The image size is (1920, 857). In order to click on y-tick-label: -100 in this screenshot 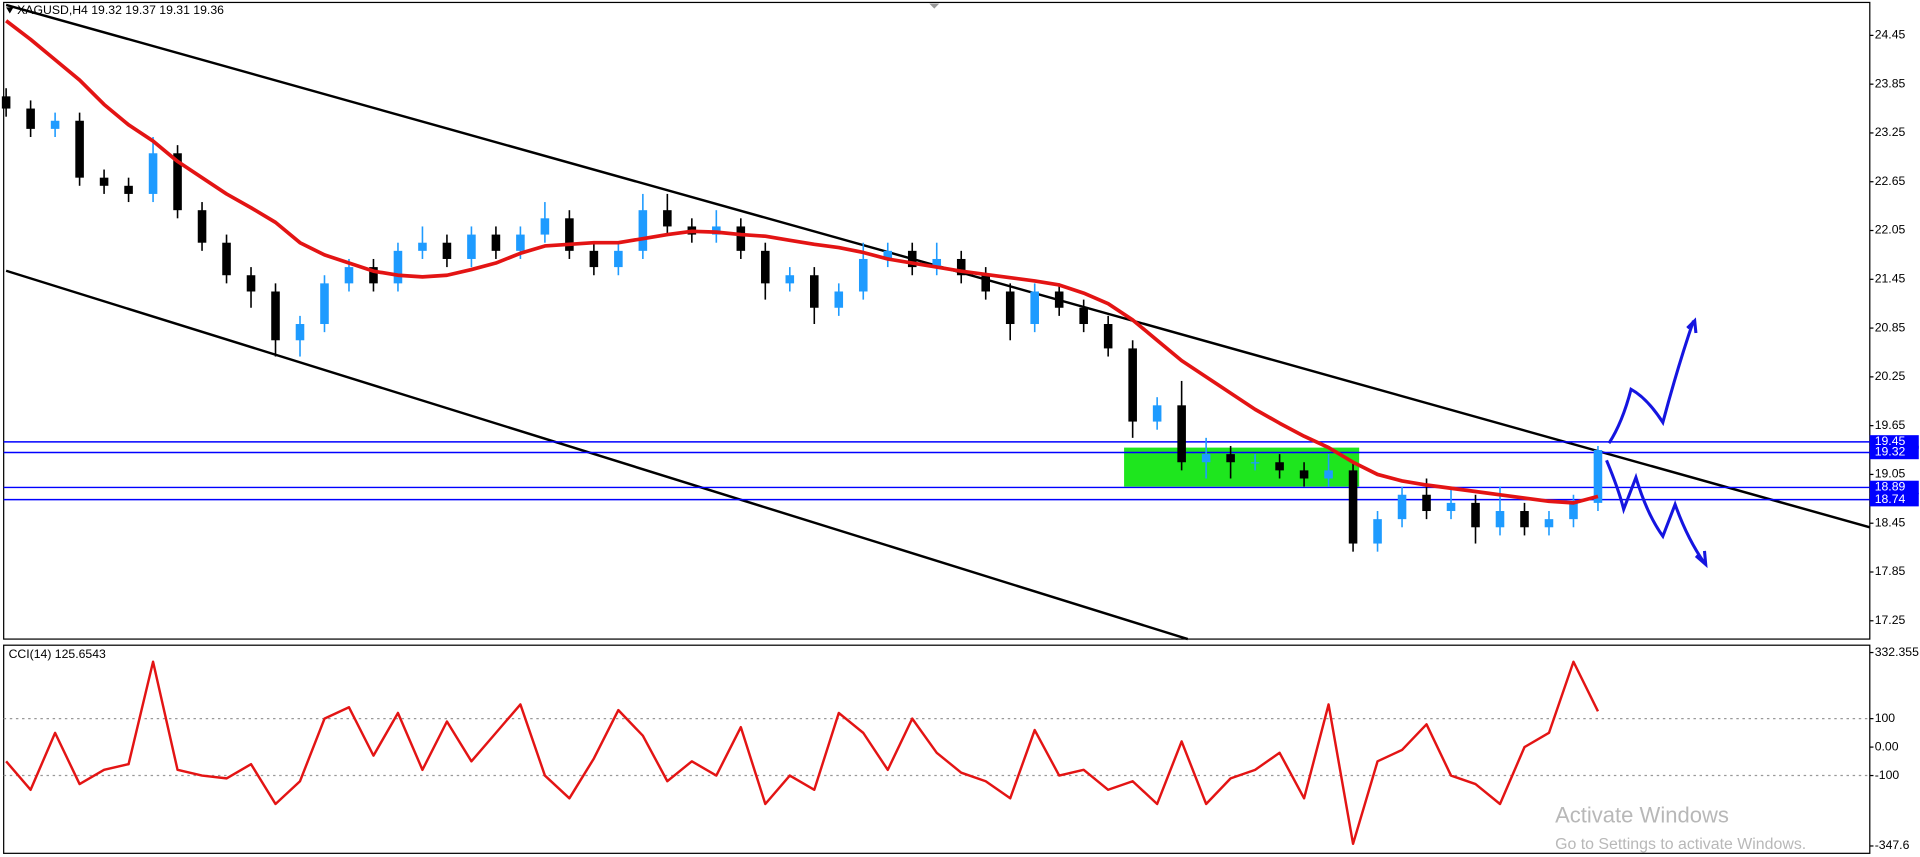, I will do `click(1887, 775)`.